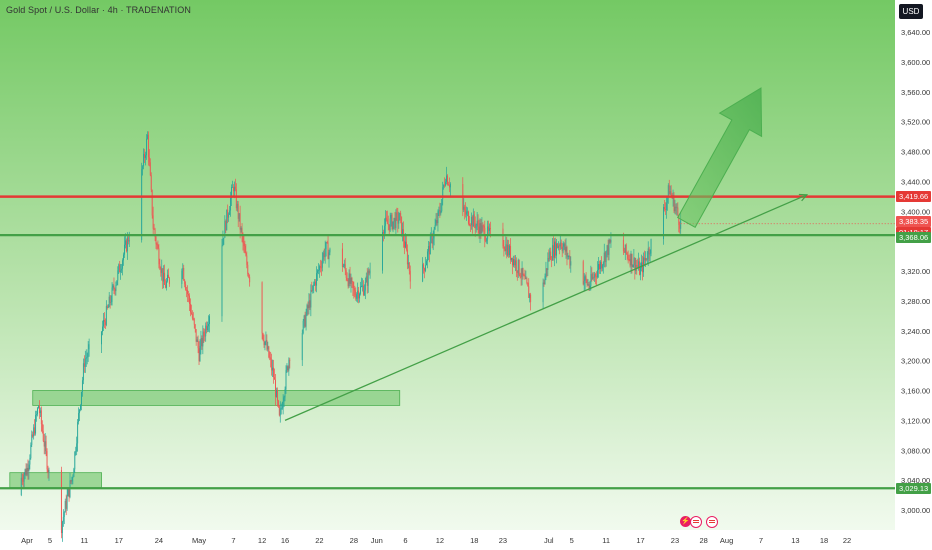 This screenshot has height=550, width=932. What do you see at coordinates (405, 540) in the screenshot?
I see `x-tick-label: 6` at bounding box center [405, 540].